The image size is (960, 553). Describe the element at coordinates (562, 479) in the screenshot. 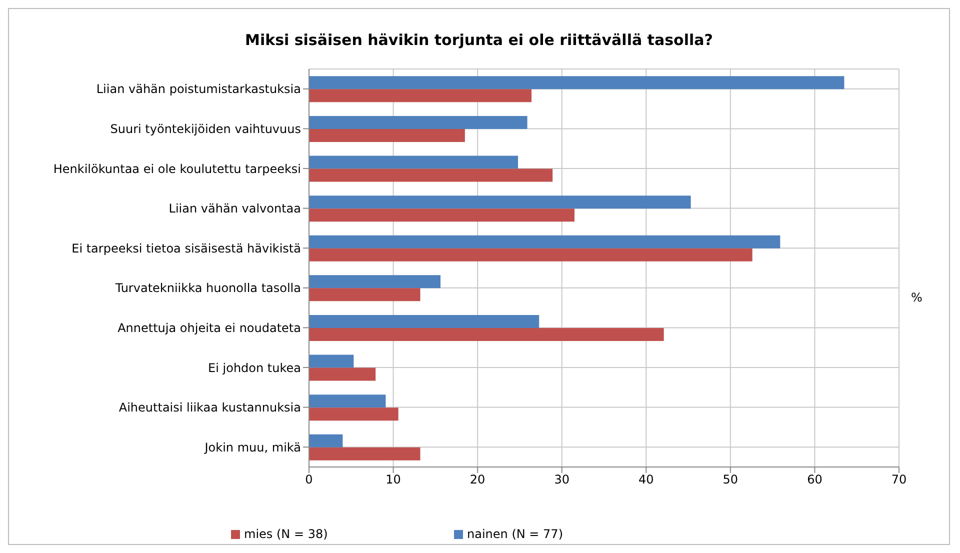

I see `x-tick-label: 30` at that location.